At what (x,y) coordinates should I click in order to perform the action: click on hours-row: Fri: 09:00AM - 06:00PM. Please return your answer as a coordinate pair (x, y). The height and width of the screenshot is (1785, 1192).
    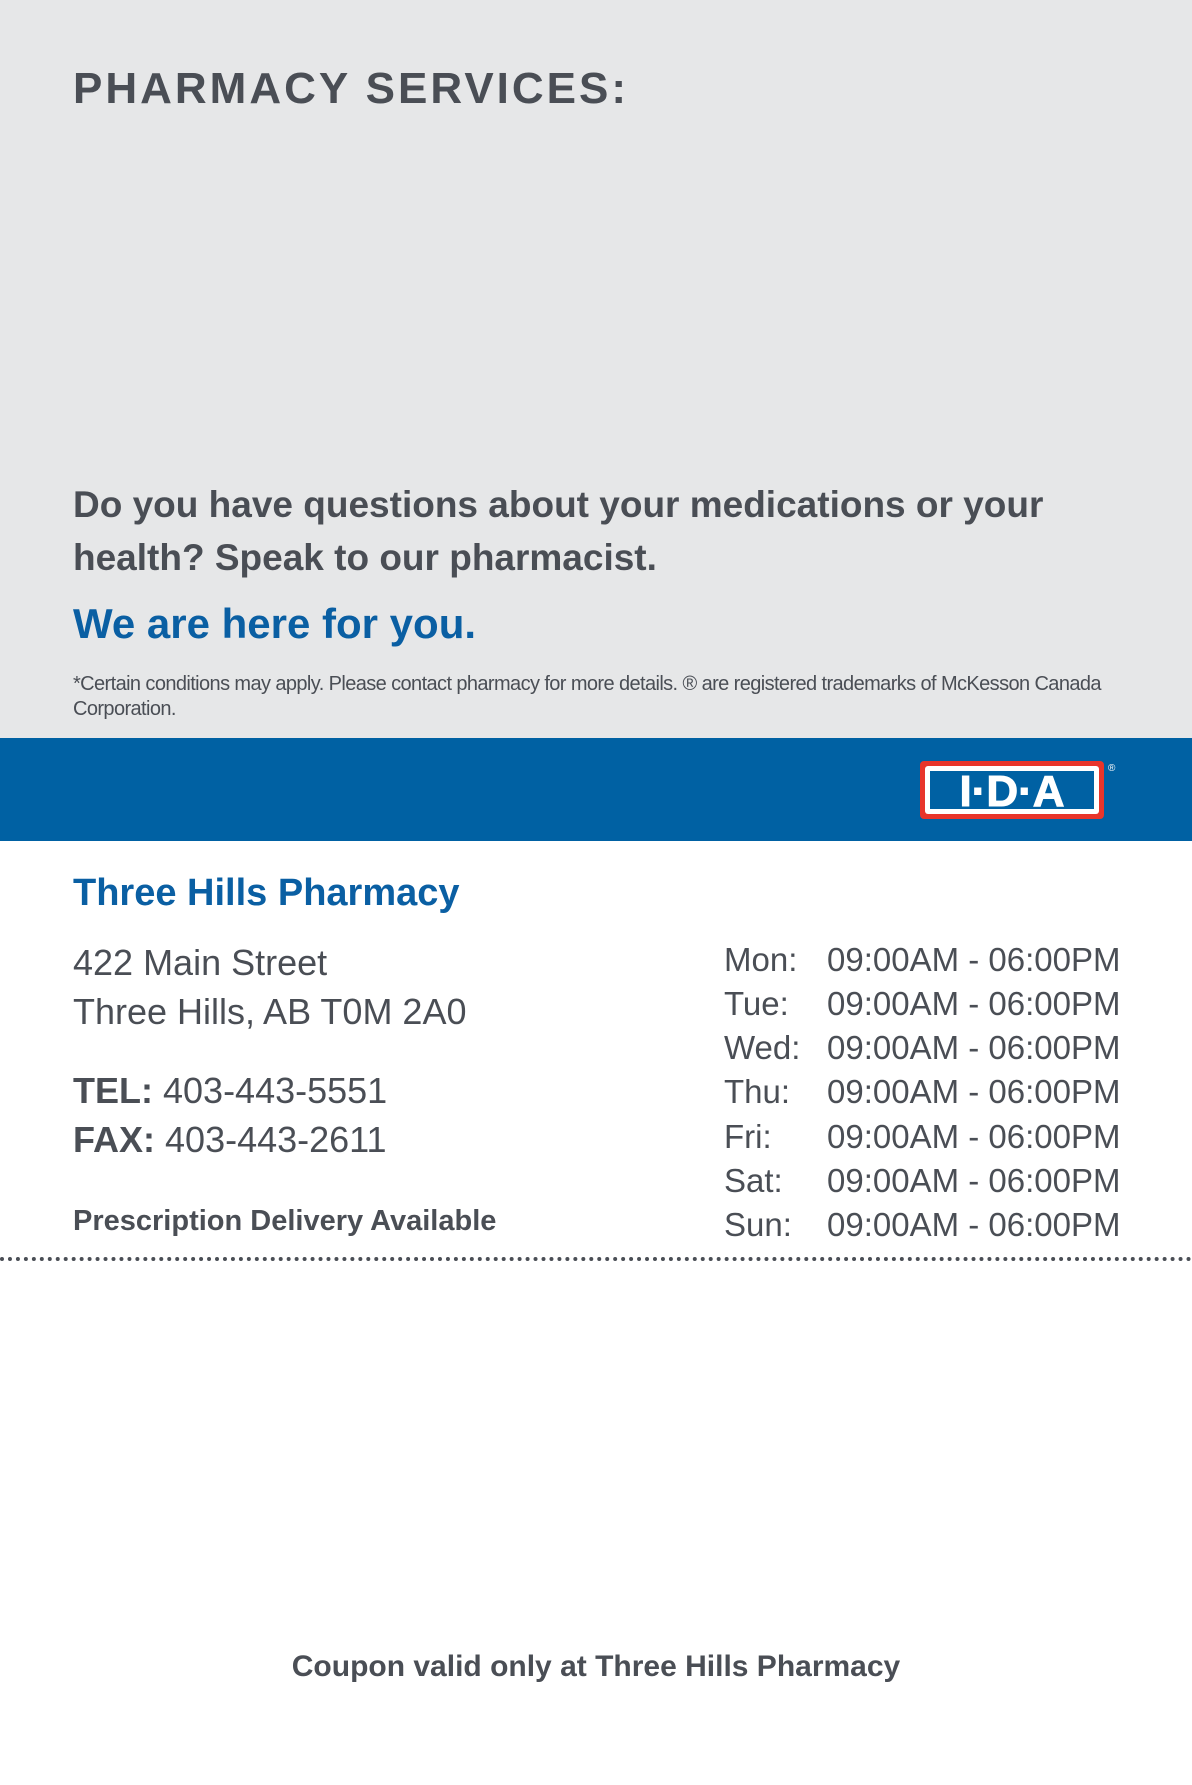
    Looking at the image, I should click on (922, 1137).